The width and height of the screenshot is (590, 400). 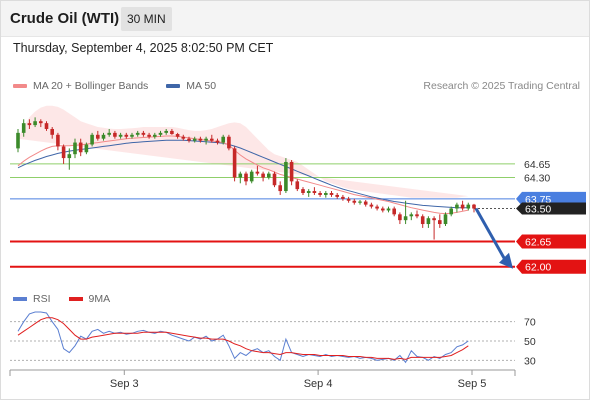 I want to click on interval-button: 30 MIN, so click(x=146, y=19).